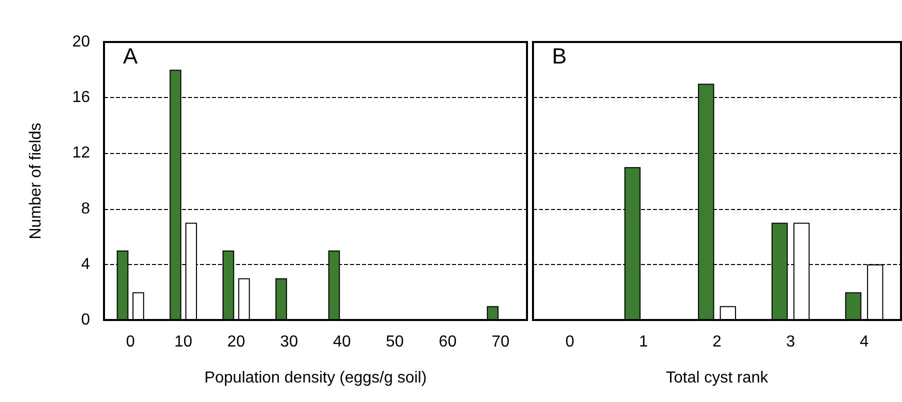 This screenshot has width=902, height=402. What do you see at coordinates (81, 153) in the screenshot?
I see `y-tick-label: 12` at bounding box center [81, 153].